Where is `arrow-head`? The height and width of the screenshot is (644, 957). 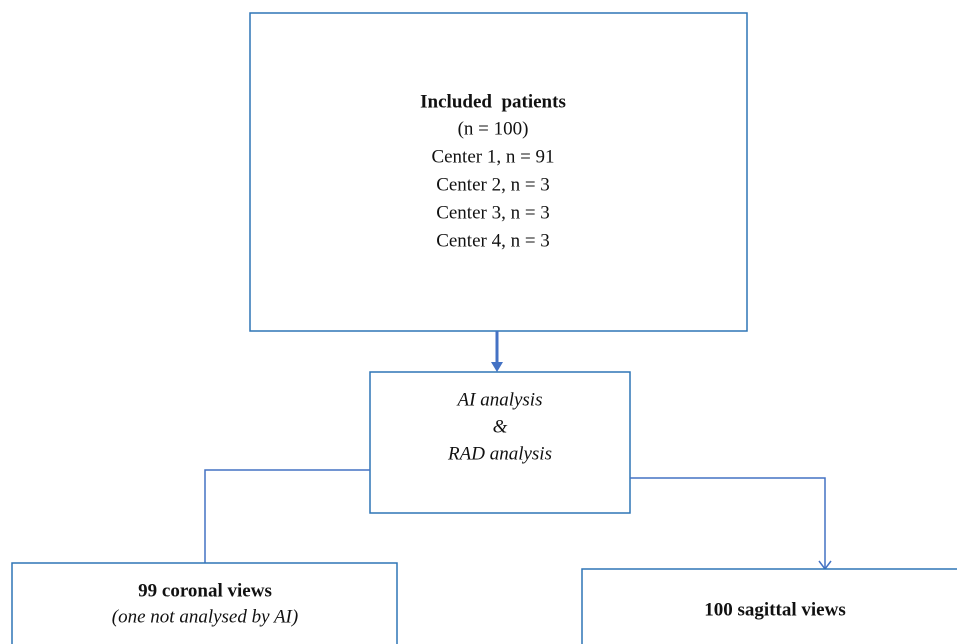
arrow-head is located at coordinates (497, 367).